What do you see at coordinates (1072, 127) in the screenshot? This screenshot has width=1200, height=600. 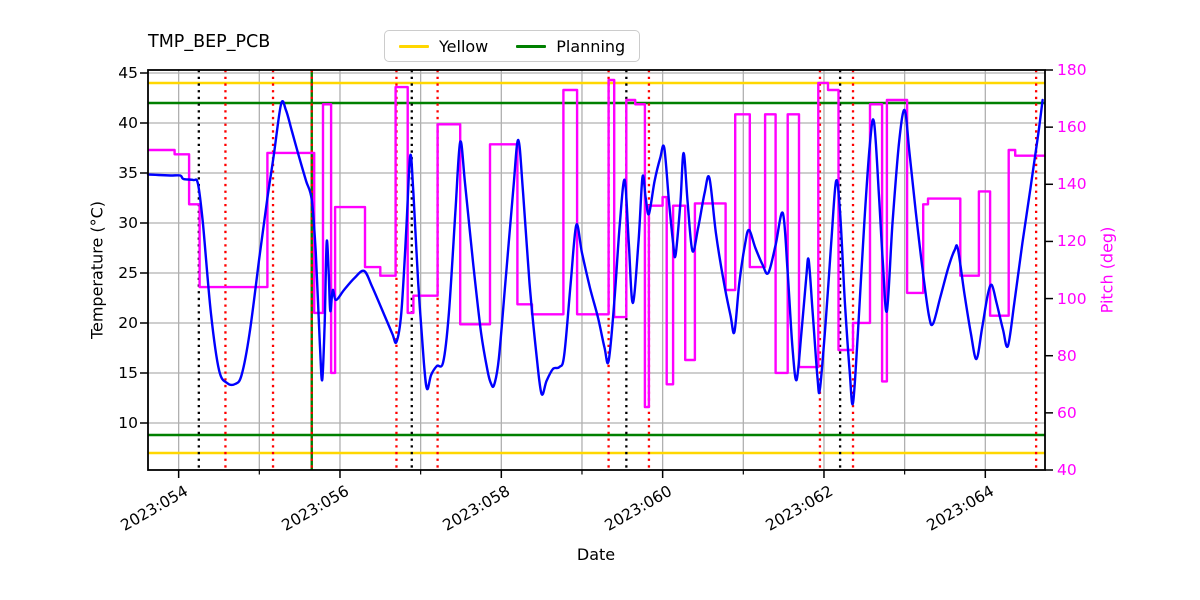 I see `y-right-tick-label: 160` at bounding box center [1072, 127].